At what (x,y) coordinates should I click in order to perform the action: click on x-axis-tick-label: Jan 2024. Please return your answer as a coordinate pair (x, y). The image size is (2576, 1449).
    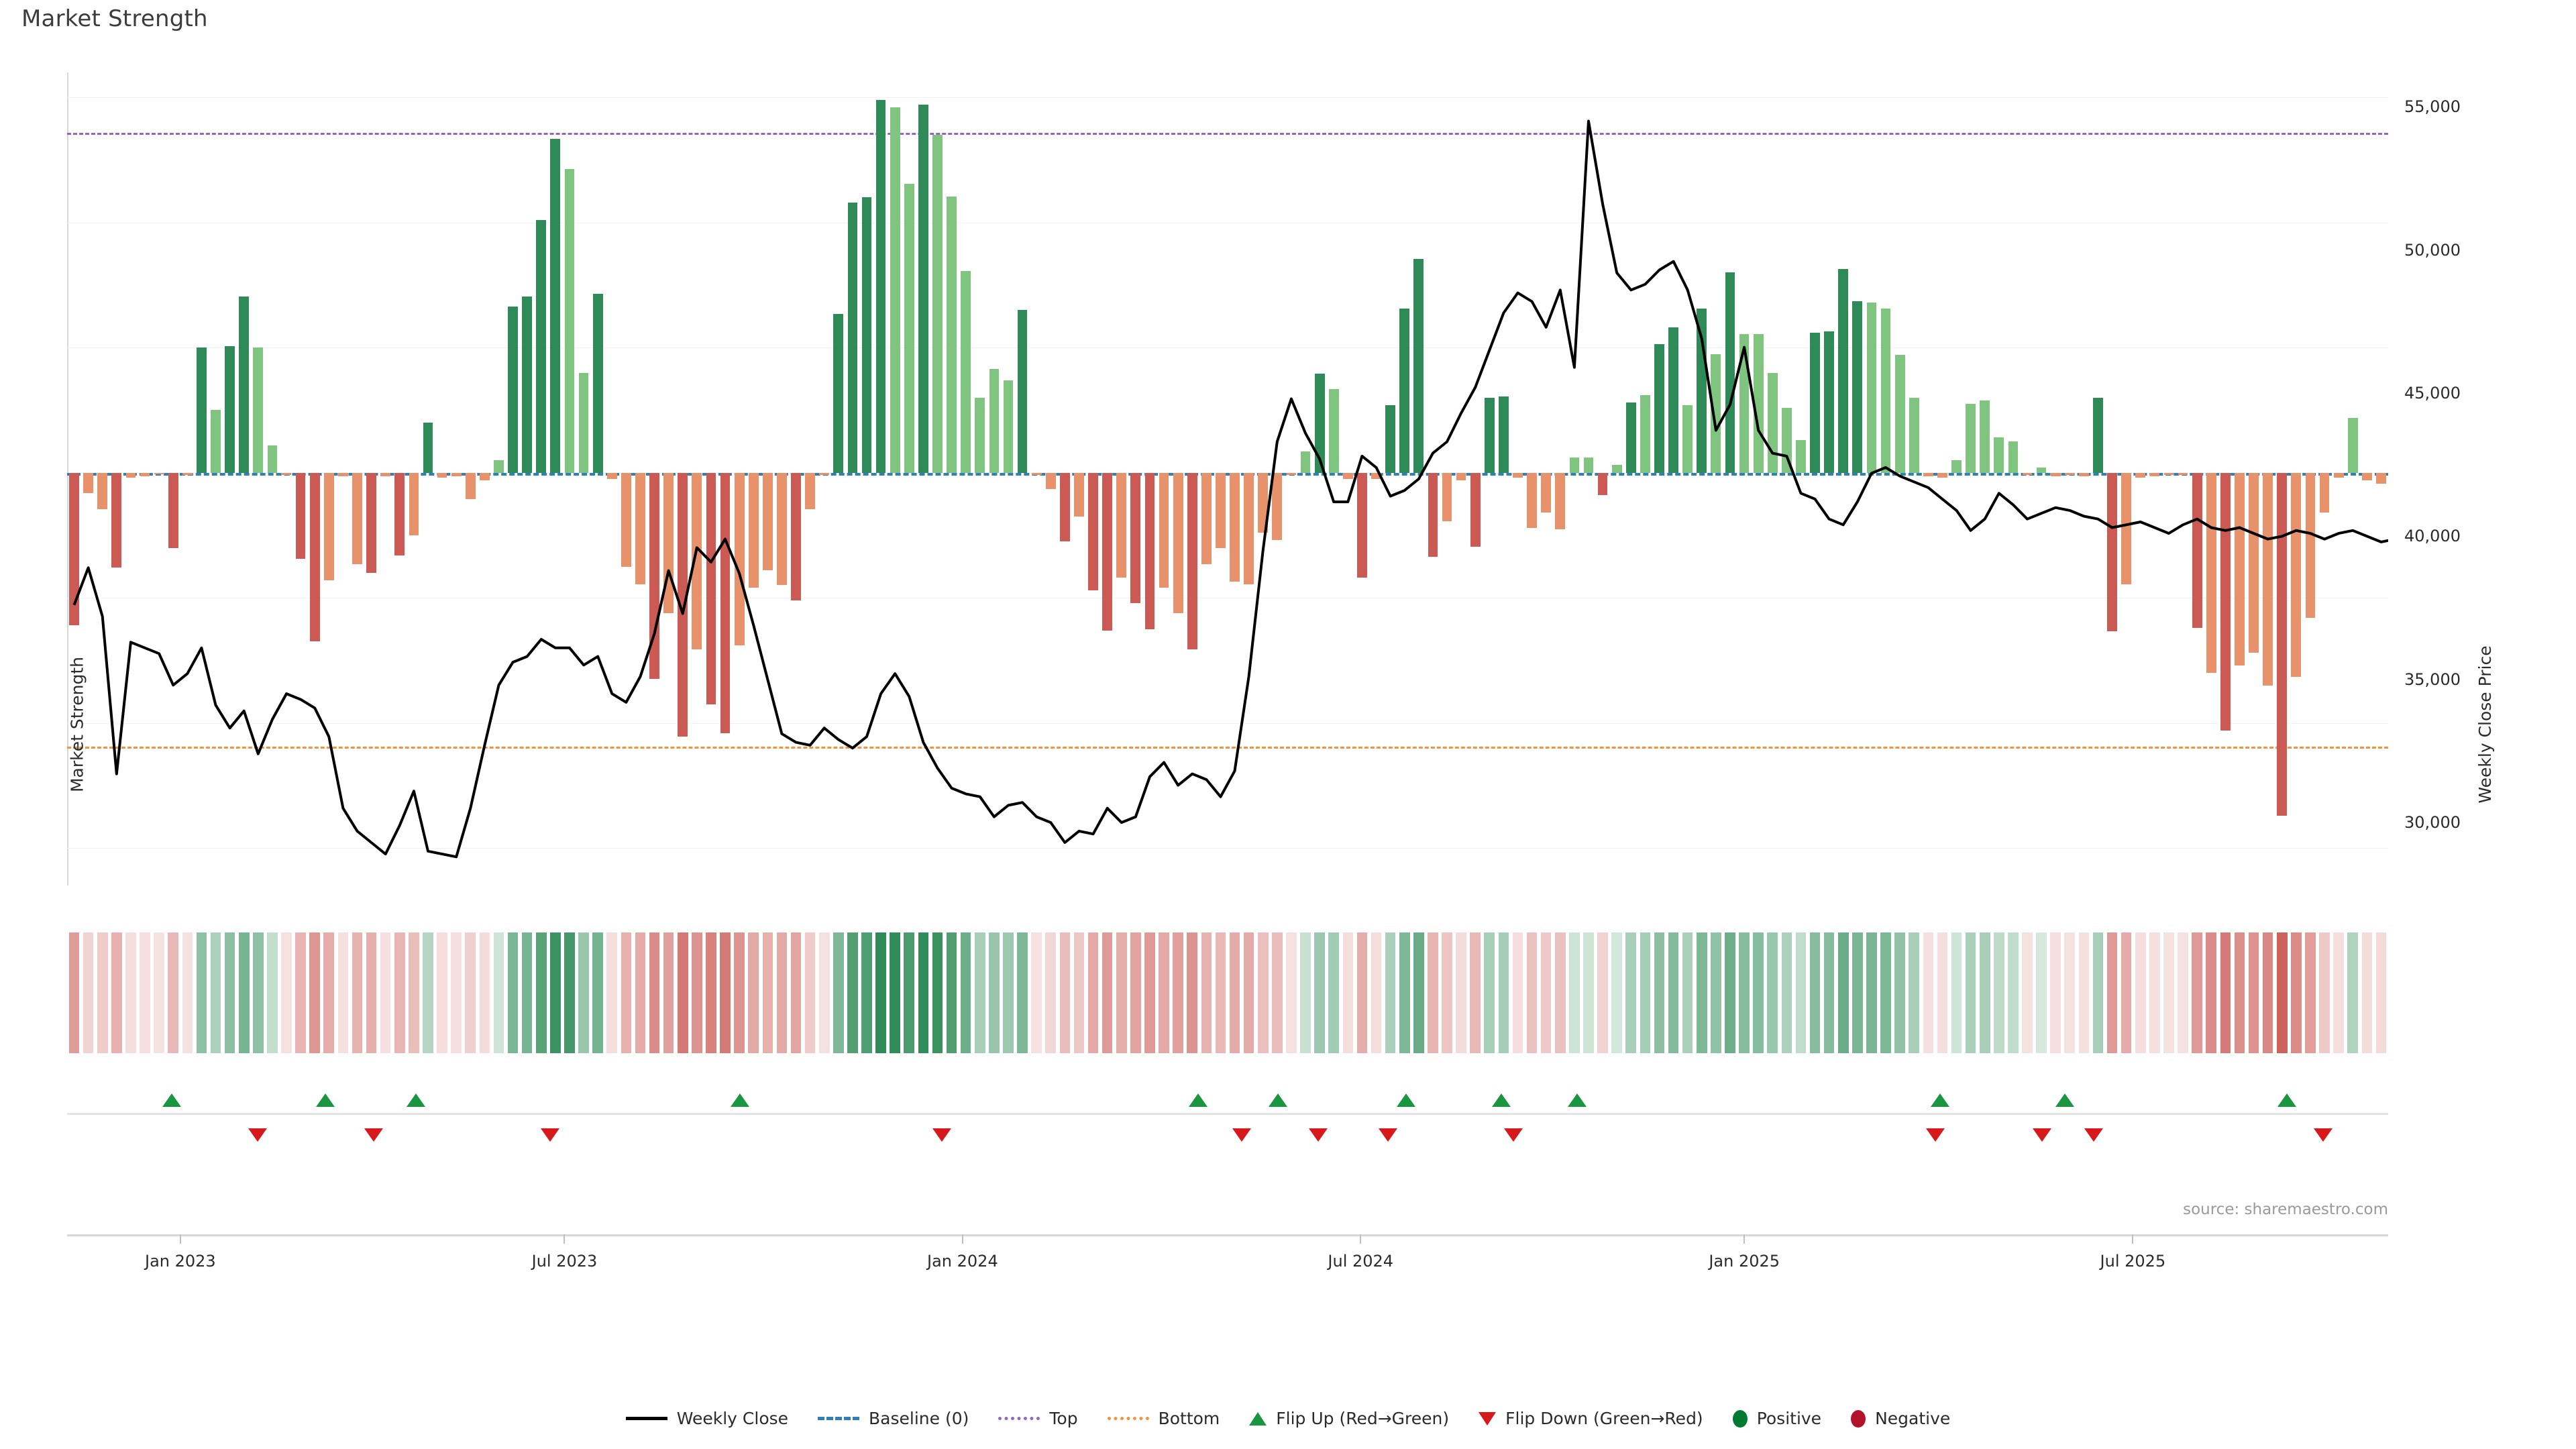
    Looking at the image, I should click on (962, 1261).